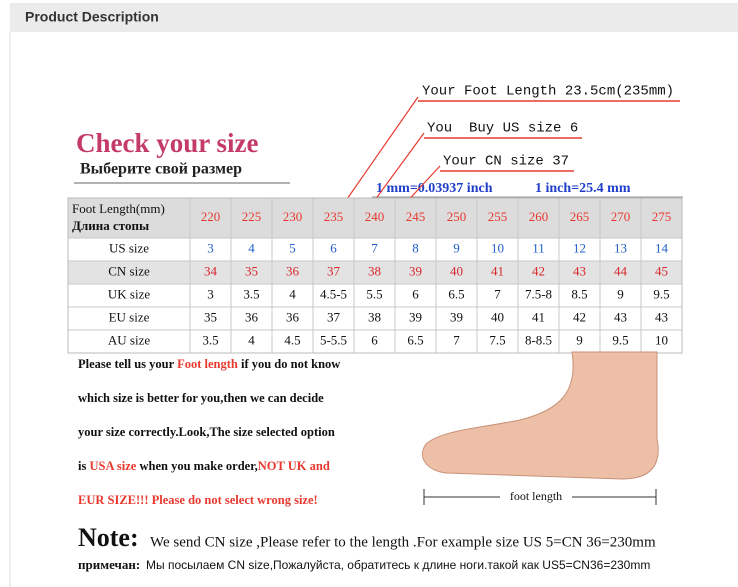 Image resolution: width=738 pixels, height=587 pixels. I want to click on row-label: AU size, so click(129, 339).